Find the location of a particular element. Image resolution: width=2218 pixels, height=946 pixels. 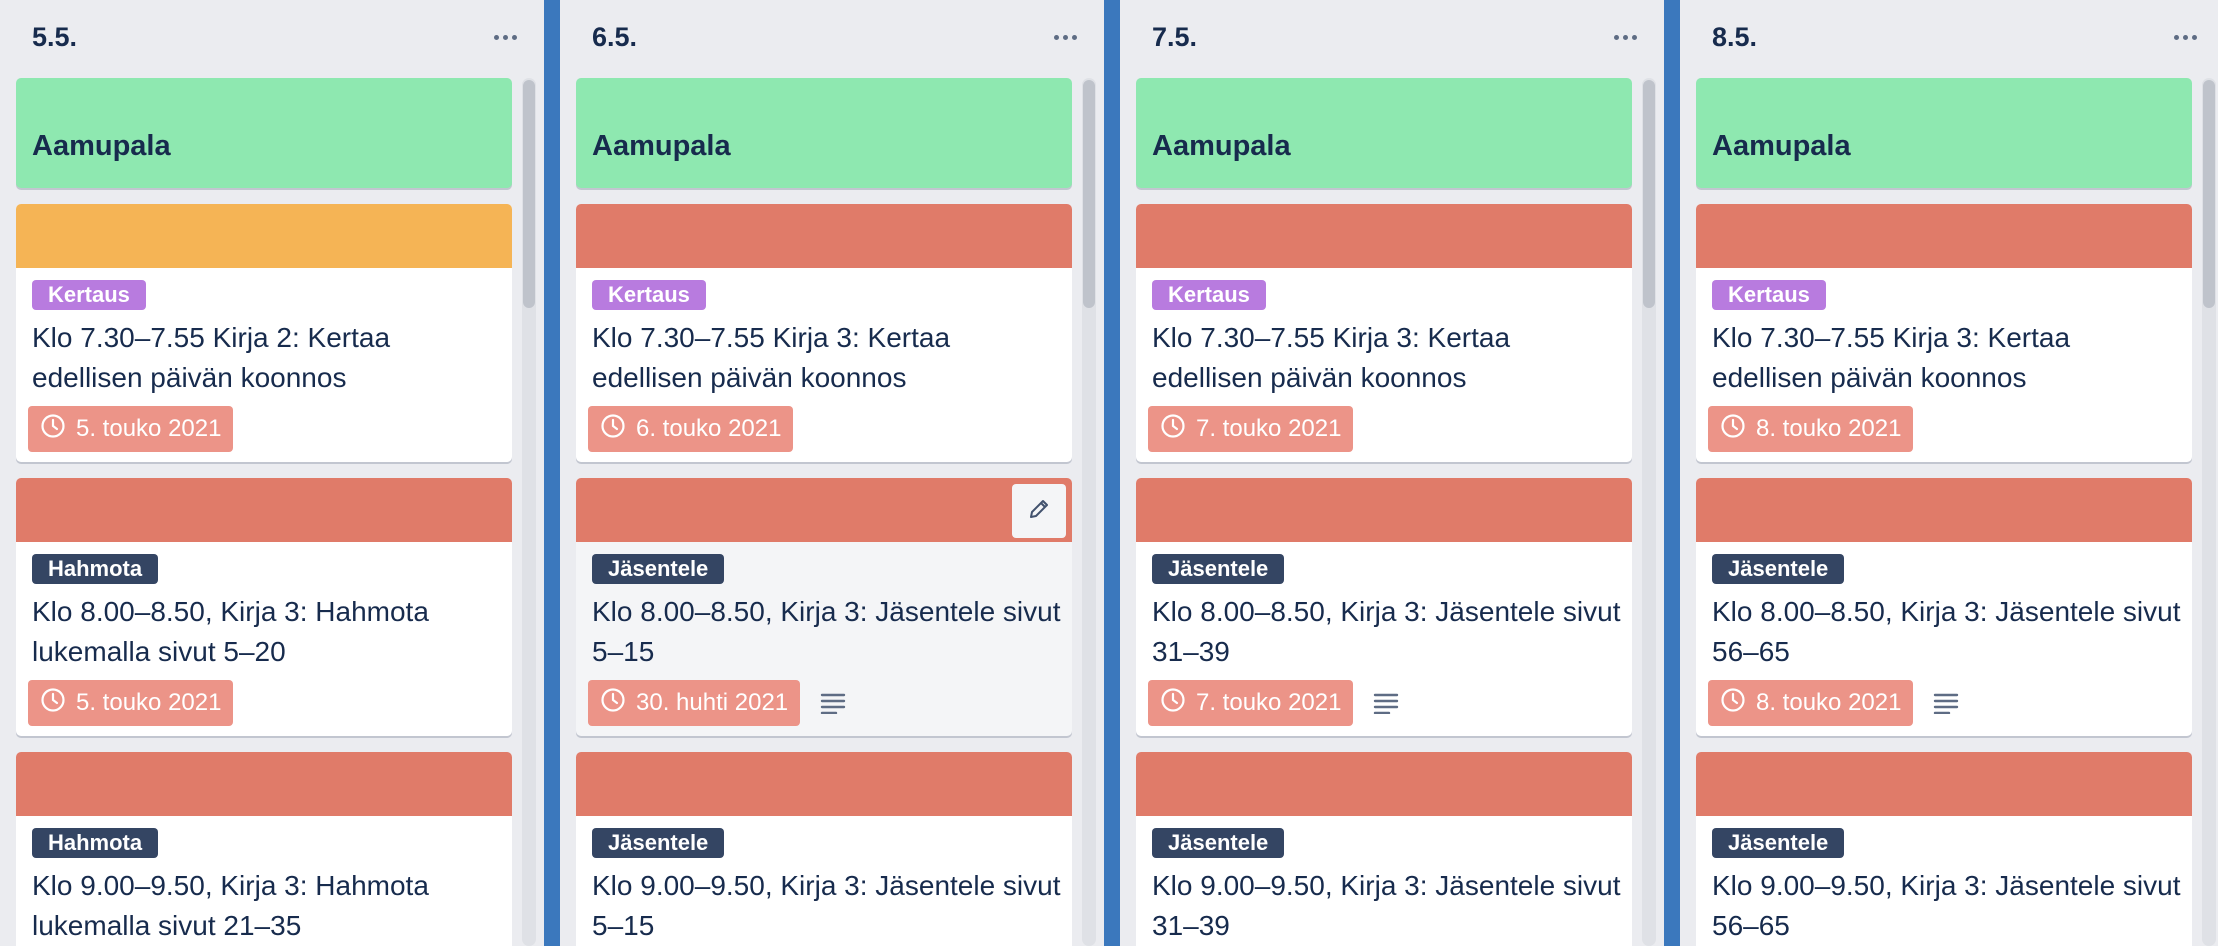

list-header: 8.5. is located at coordinates (1949, 38).